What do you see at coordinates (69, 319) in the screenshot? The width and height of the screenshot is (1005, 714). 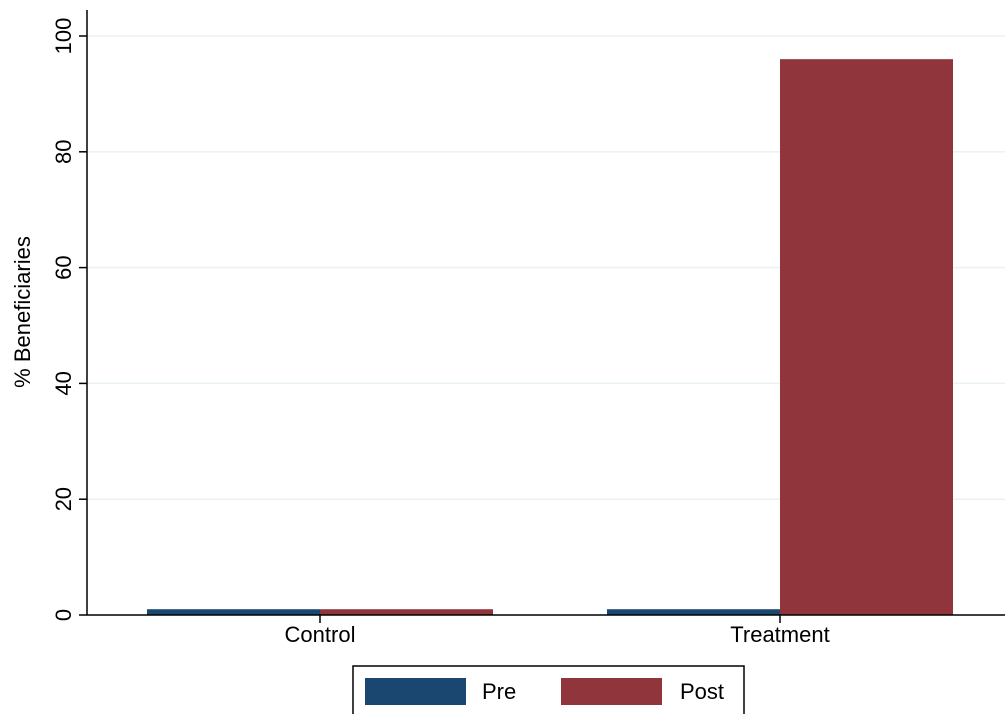 I see `y-axis-ticks: 0 20 40 60 80 100` at bounding box center [69, 319].